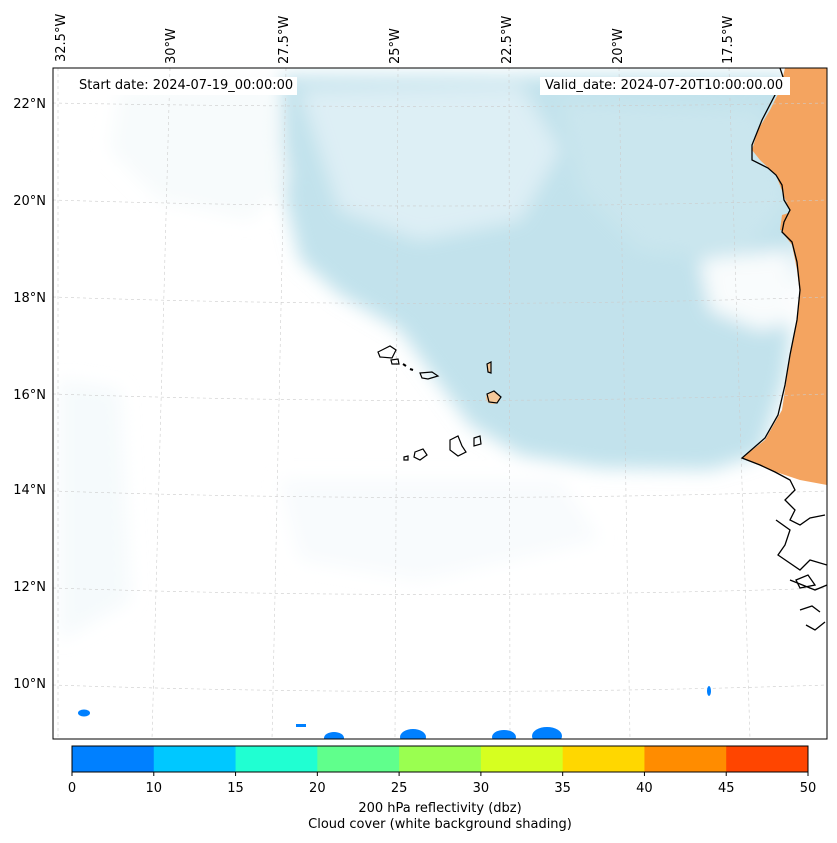 The width and height of the screenshot is (837, 843). Describe the element at coordinates (644, 788) in the screenshot. I see `colorbar-tick-label: 40` at that location.